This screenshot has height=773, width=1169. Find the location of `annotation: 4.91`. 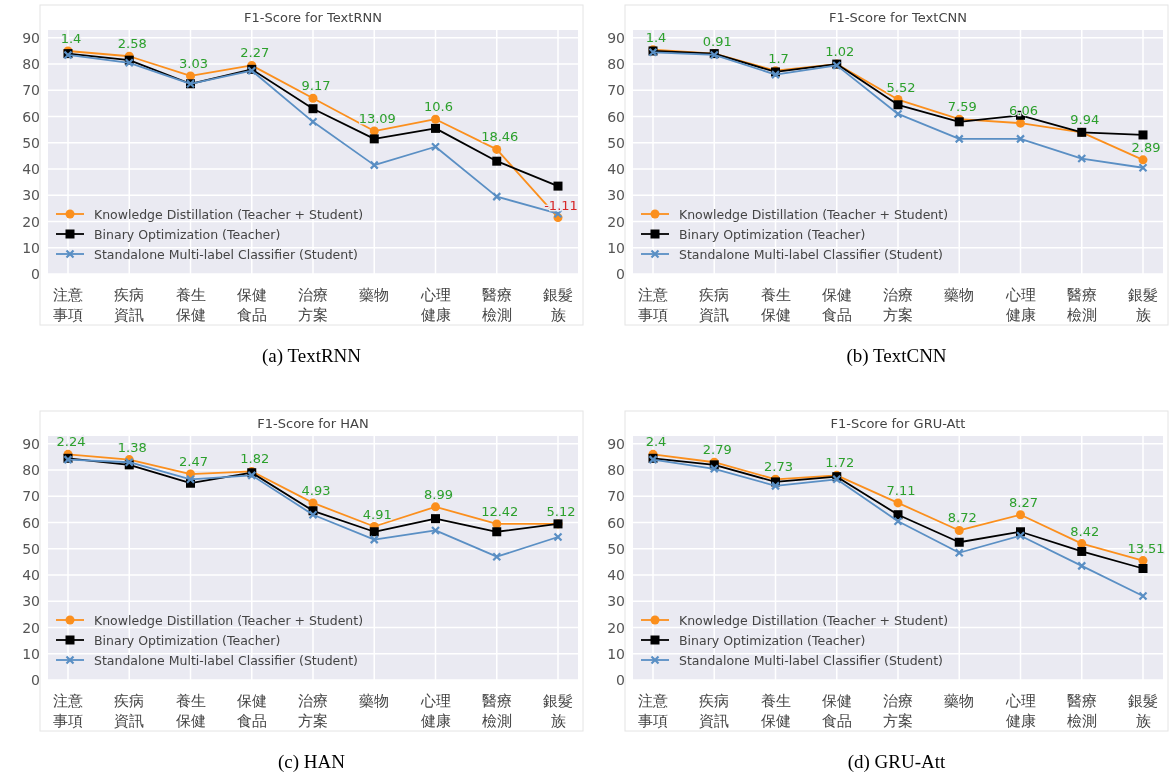

annotation: 4.91 is located at coordinates (377, 514).